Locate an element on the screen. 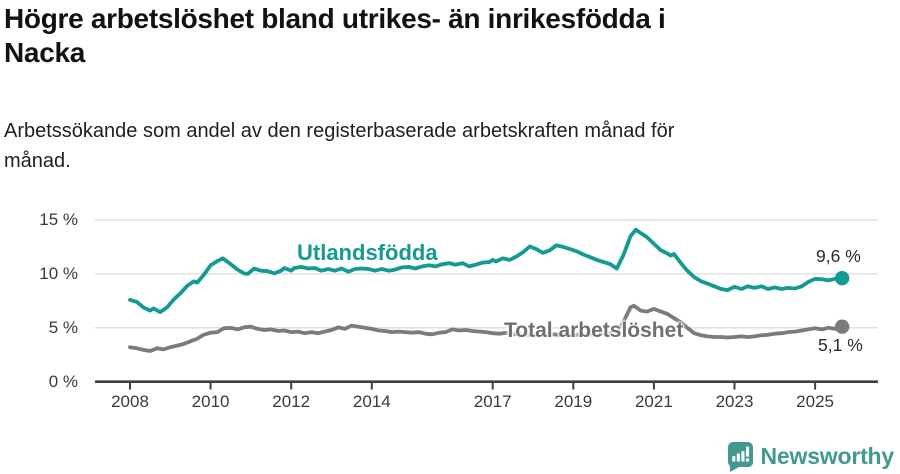 Image resolution: width=900 pixels, height=474 pixels. x-tick-label: 2017 is located at coordinates (492, 401).